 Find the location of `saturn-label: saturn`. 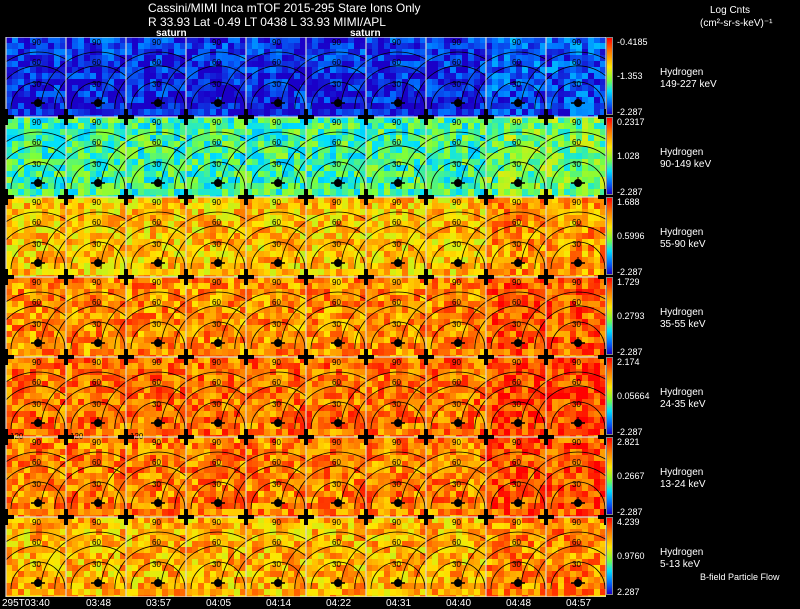

saturn-label: saturn is located at coordinates (171, 33).